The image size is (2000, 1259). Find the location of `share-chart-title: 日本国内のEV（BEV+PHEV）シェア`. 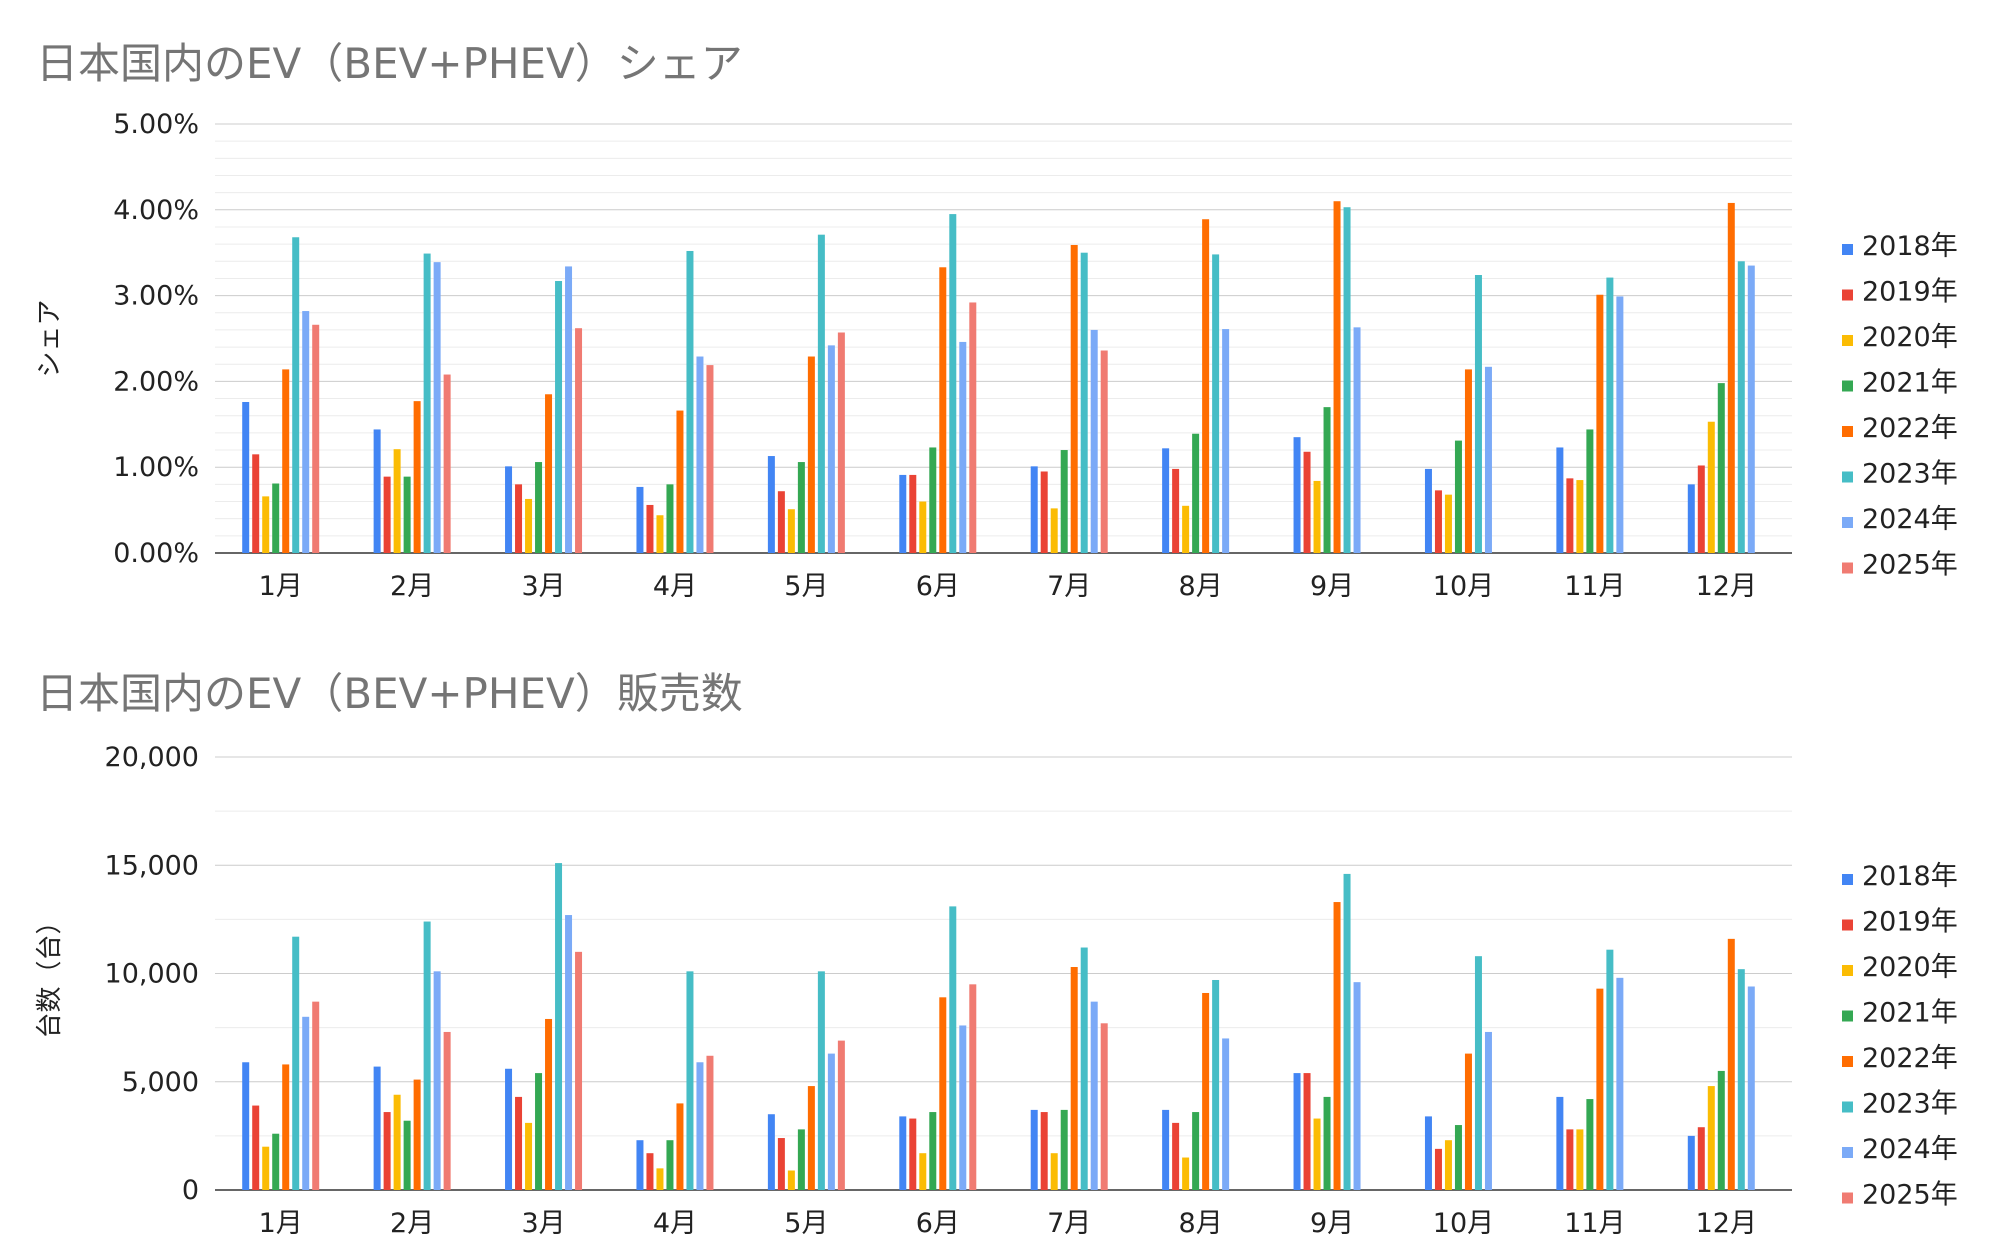

share-chart-title: 日本国内のEV（BEV+PHEV）シェア is located at coordinates (389, 63).